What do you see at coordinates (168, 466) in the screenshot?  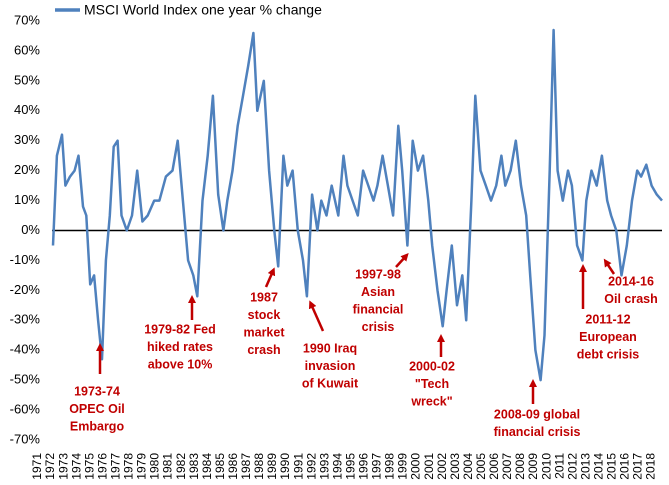 I see `x-tick-label: 1981` at bounding box center [168, 466].